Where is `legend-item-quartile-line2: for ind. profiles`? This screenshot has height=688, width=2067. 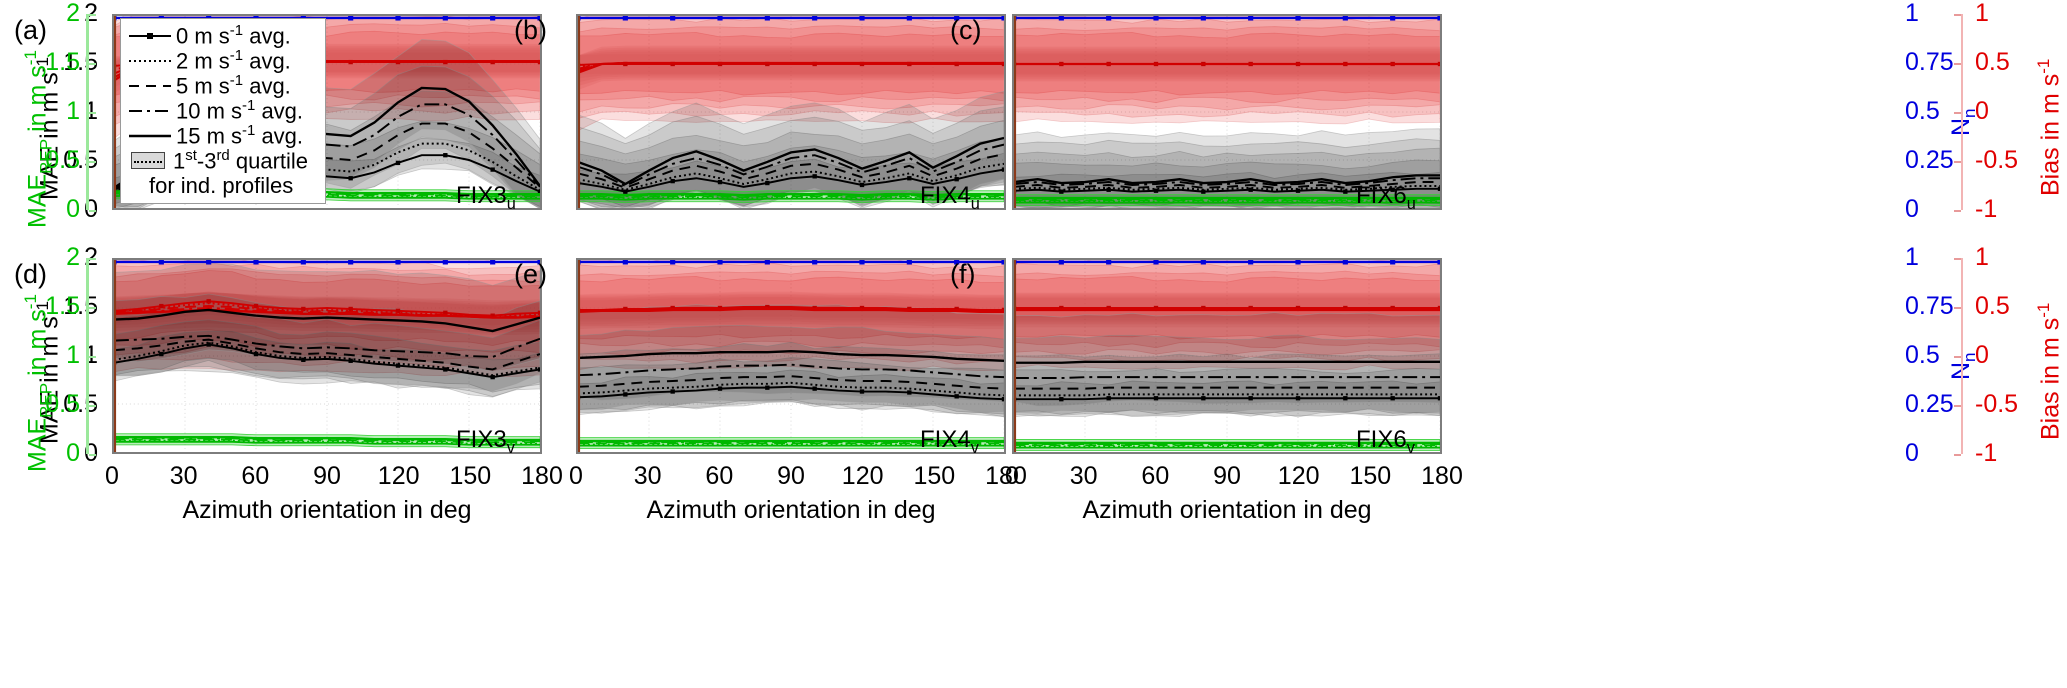
legend-item-quartile-line2: for ind. profiles is located at coordinates (222, 185).